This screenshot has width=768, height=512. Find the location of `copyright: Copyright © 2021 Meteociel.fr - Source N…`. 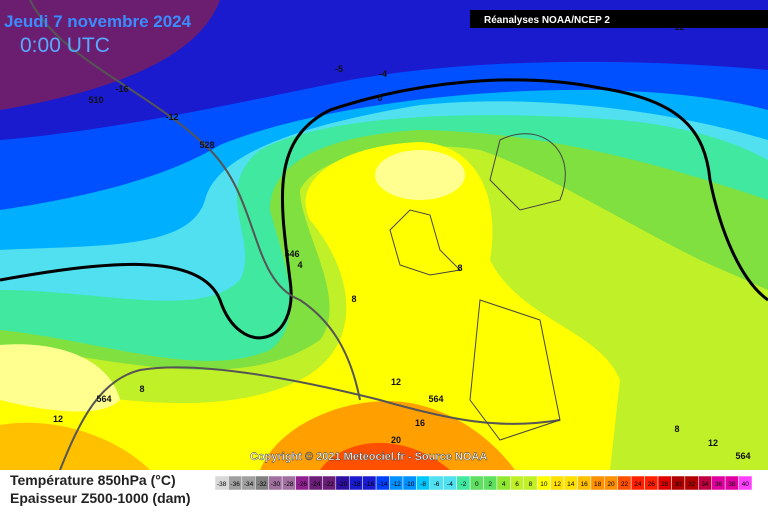

copyright: Copyright © 2021 Meteociel.fr - Source N… is located at coordinates (368, 457).